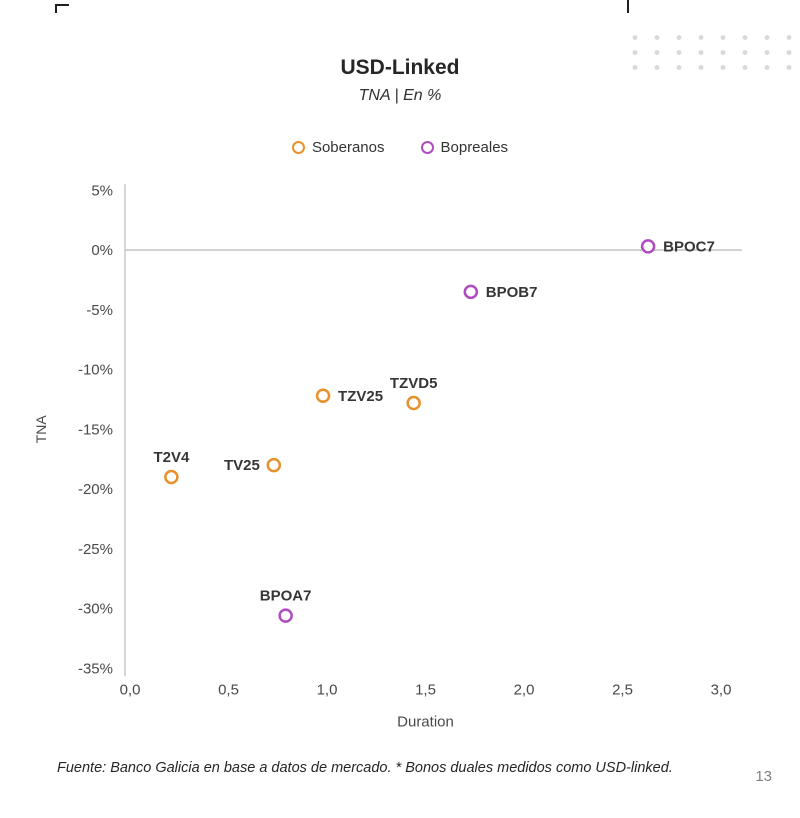 The image size is (800, 818). What do you see at coordinates (102, 190) in the screenshot?
I see `svg-text: 5%` at bounding box center [102, 190].